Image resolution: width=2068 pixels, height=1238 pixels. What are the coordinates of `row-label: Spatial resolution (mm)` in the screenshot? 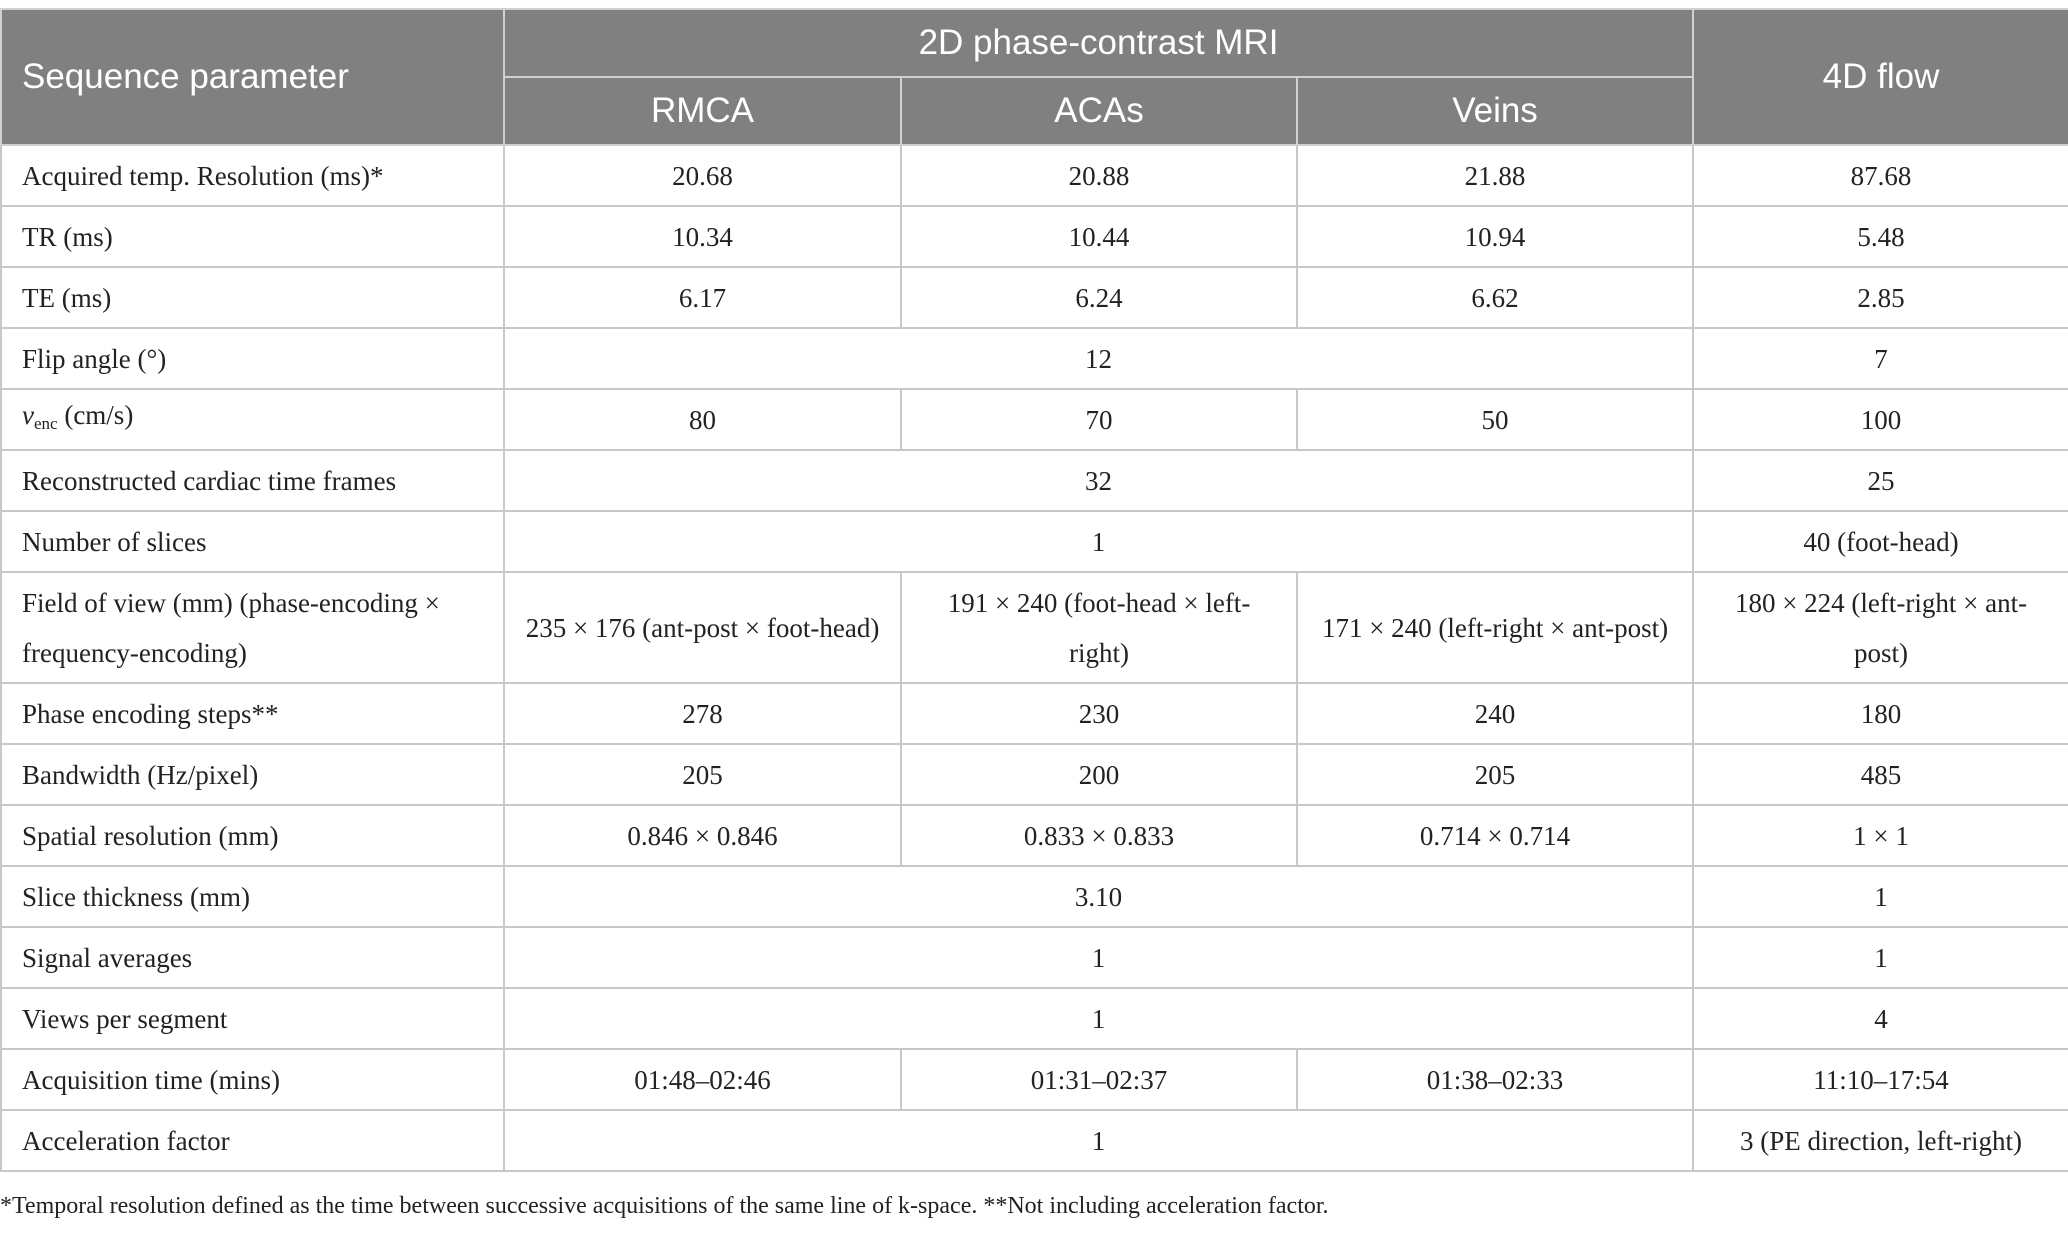 It's located at (252, 835).